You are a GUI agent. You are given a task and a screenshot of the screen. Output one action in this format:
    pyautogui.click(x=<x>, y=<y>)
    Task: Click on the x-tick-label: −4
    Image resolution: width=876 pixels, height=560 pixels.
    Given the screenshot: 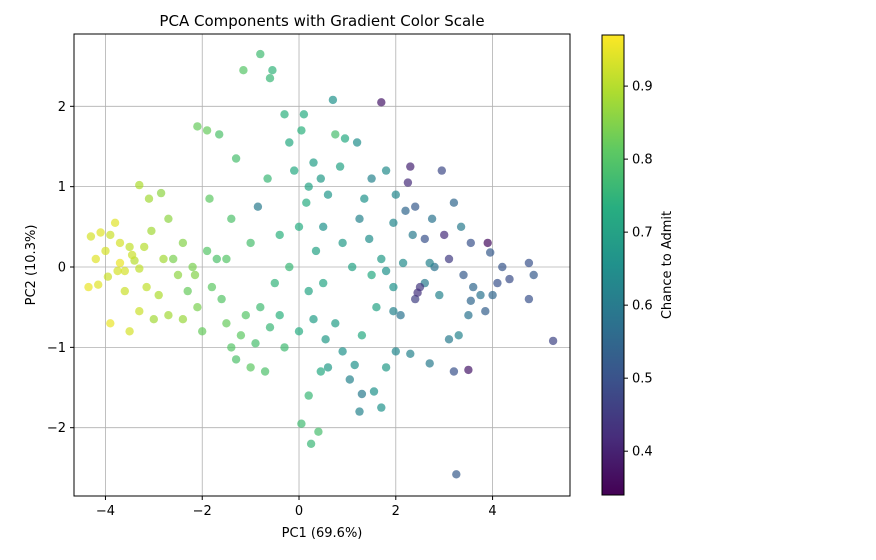 What is the action you would take?
    pyautogui.click(x=105, y=511)
    